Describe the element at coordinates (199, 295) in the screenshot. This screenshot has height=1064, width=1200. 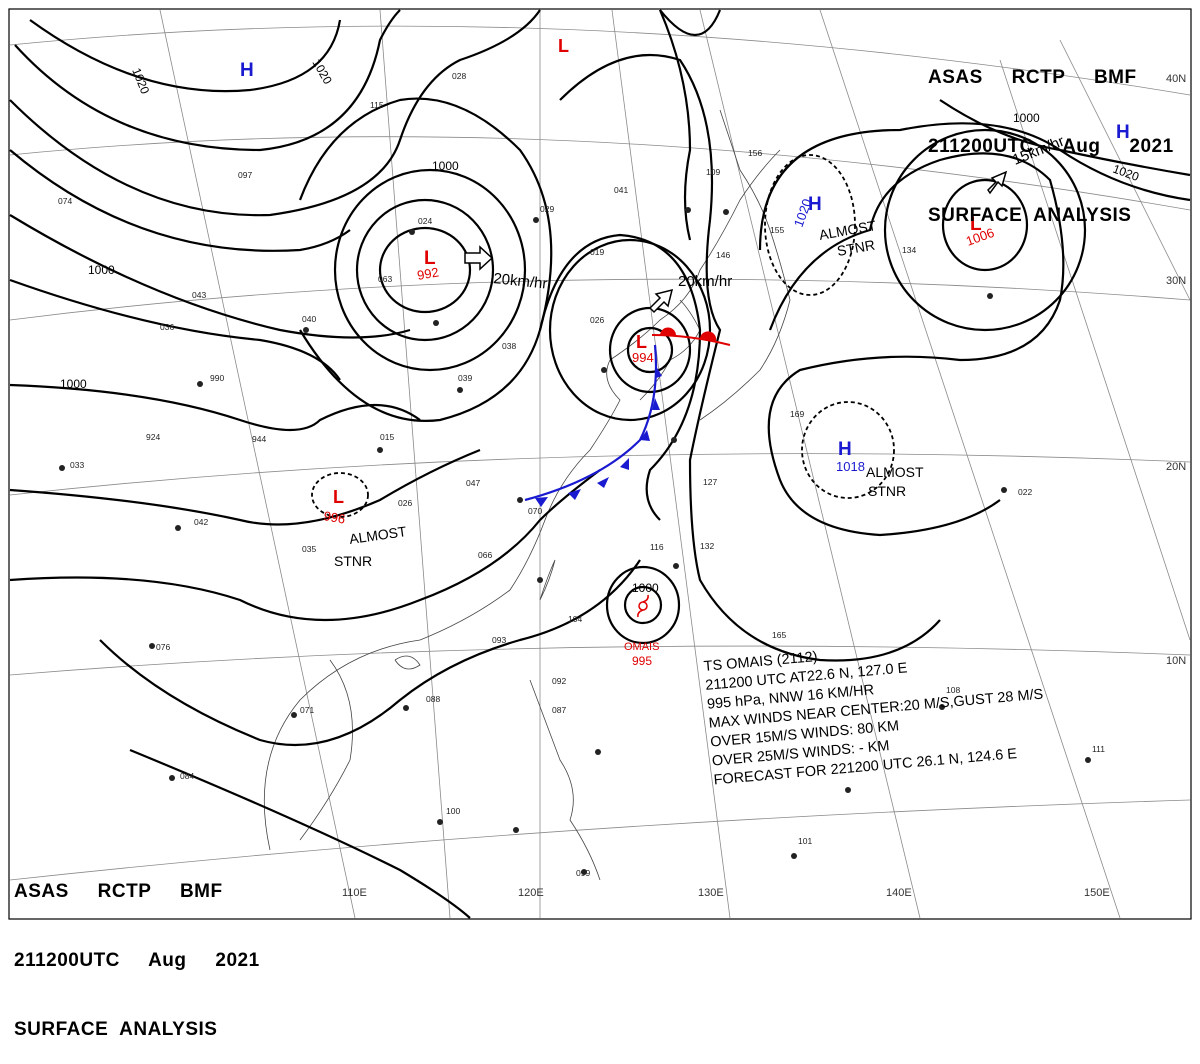
I see `station-value: 043` at that location.